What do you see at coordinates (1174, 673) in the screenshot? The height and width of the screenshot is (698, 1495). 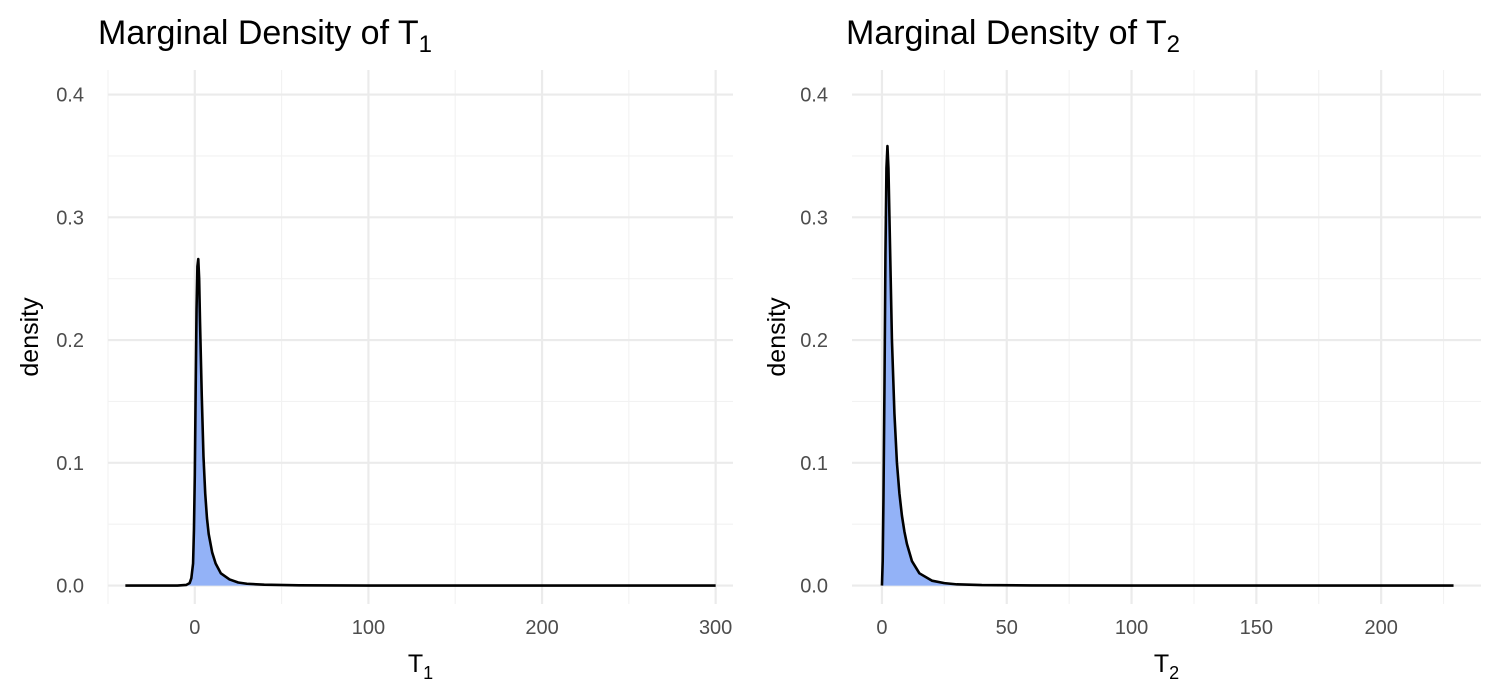 I see `x-axis-title-subscript: 2` at bounding box center [1174, 673].